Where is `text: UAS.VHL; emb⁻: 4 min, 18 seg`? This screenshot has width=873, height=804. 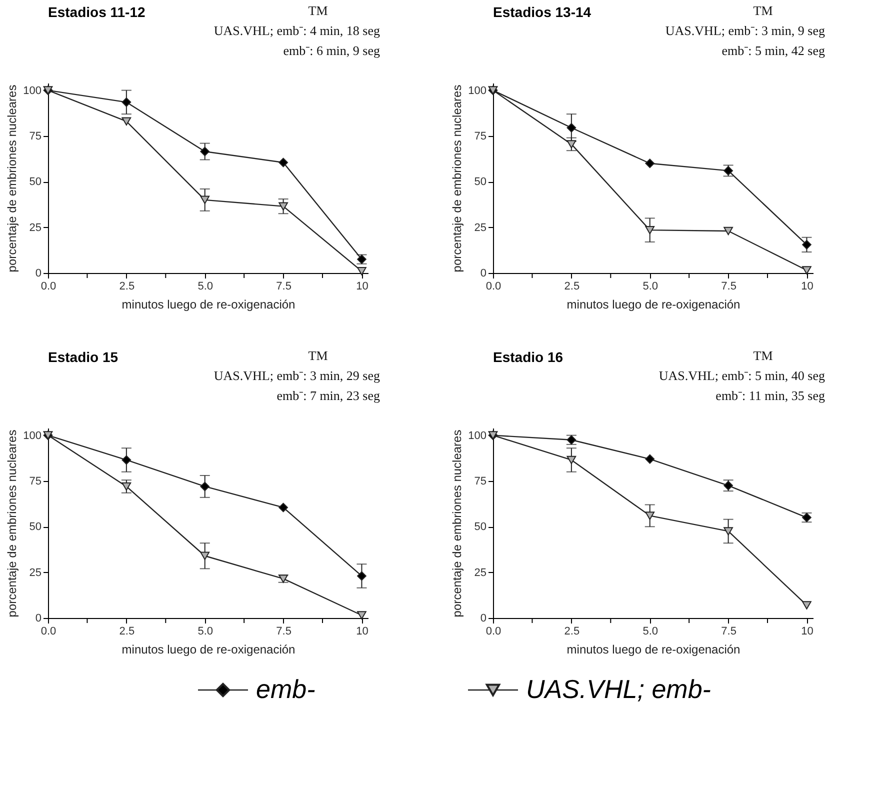
text: UAS.VHL; emb⁻: 4 min, 18 seg is located at coordinates (297, 30).